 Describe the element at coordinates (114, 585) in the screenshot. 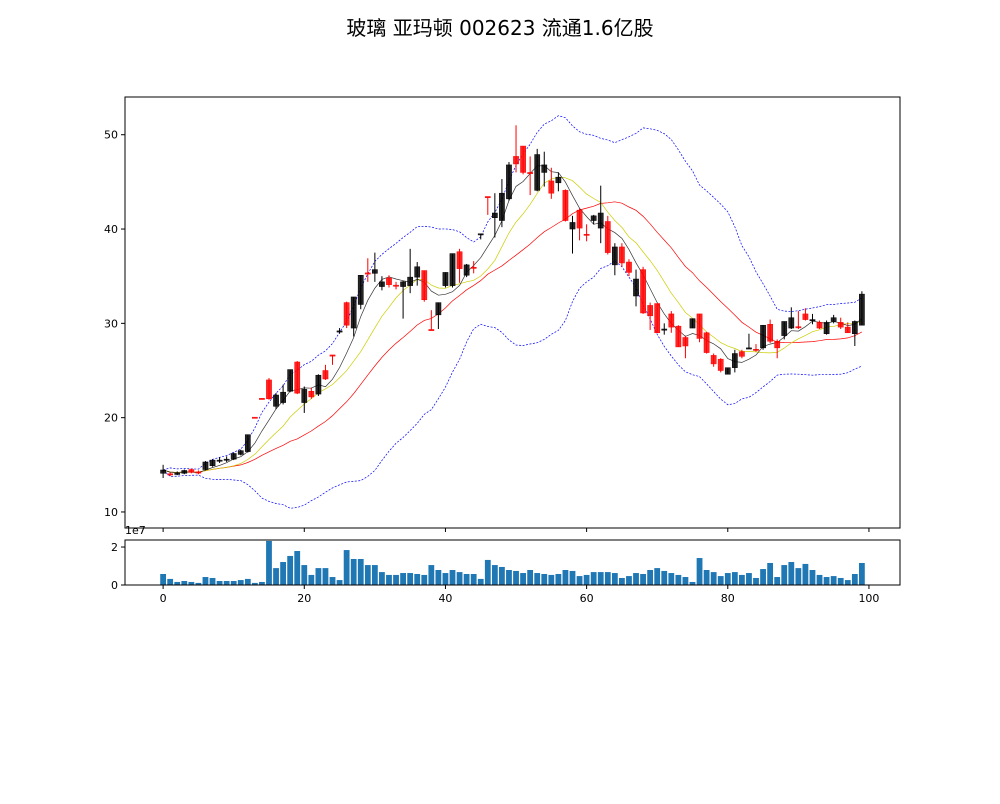

I see `volume-y-tick-label: 0` at that location.